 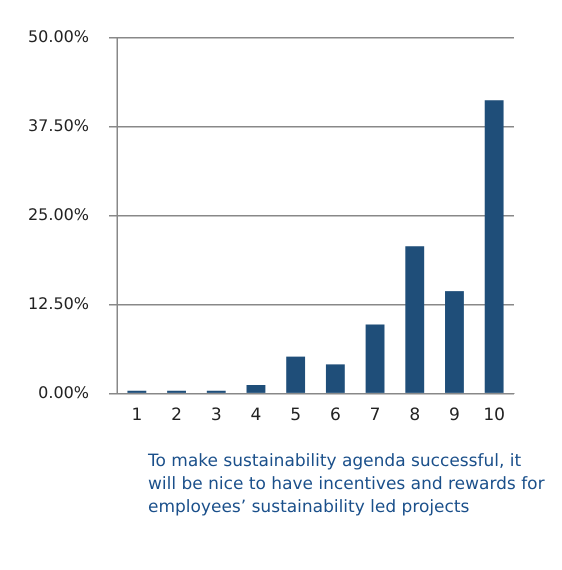 What do you see at coordinates (59, 36) in the screenshot?
I see `y-tick-label: 50.00%` at bounding box center [59, 36].